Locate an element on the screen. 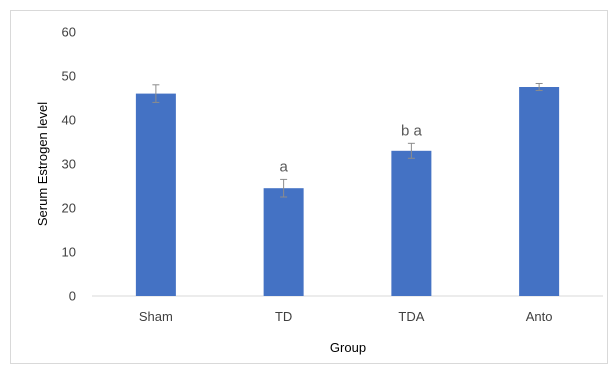 The width and height of the screenshot is (614, 369). y-tick-label: 30 is located at coordinates (69, 164).